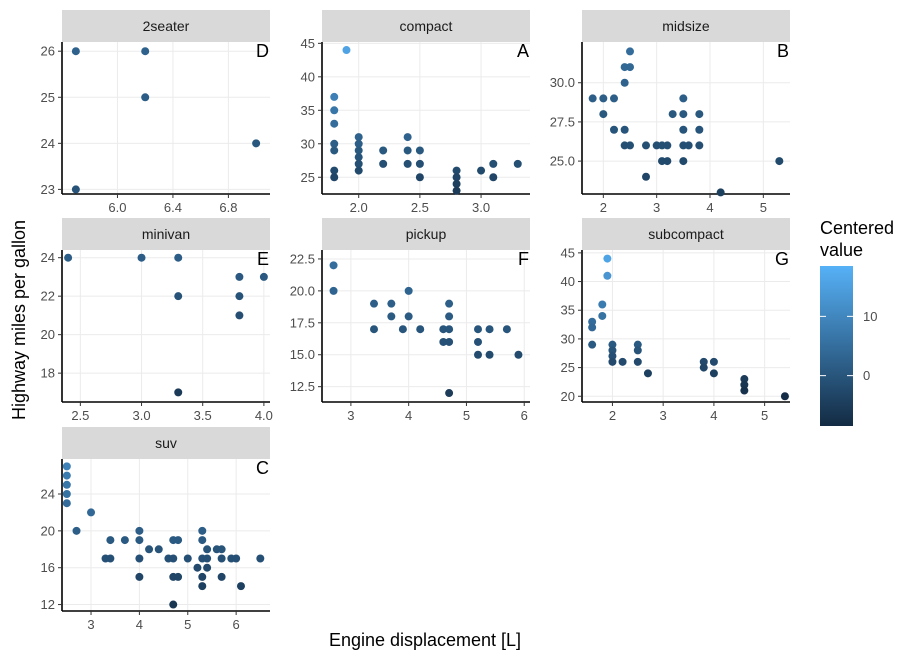 The height and width of the screenshot is (660, 924). I want to click on x-tick-label: 3.5, so click(203, 415).